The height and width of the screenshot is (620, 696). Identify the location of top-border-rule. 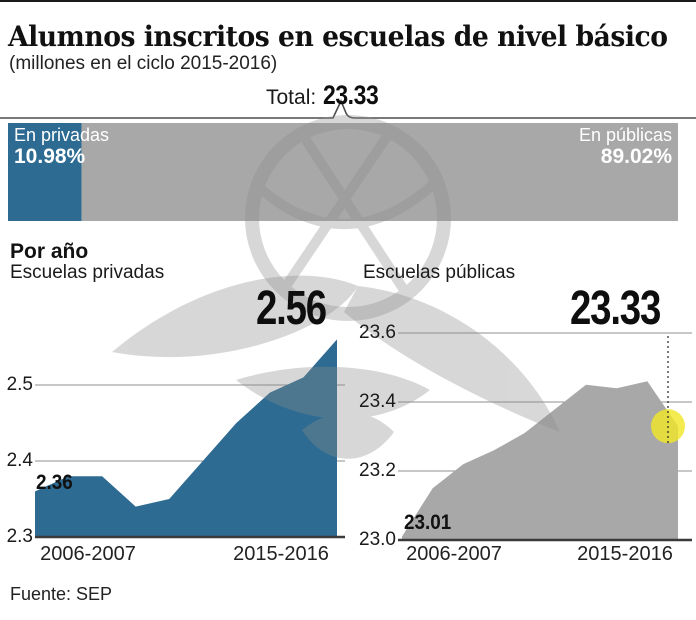
(348, 1).